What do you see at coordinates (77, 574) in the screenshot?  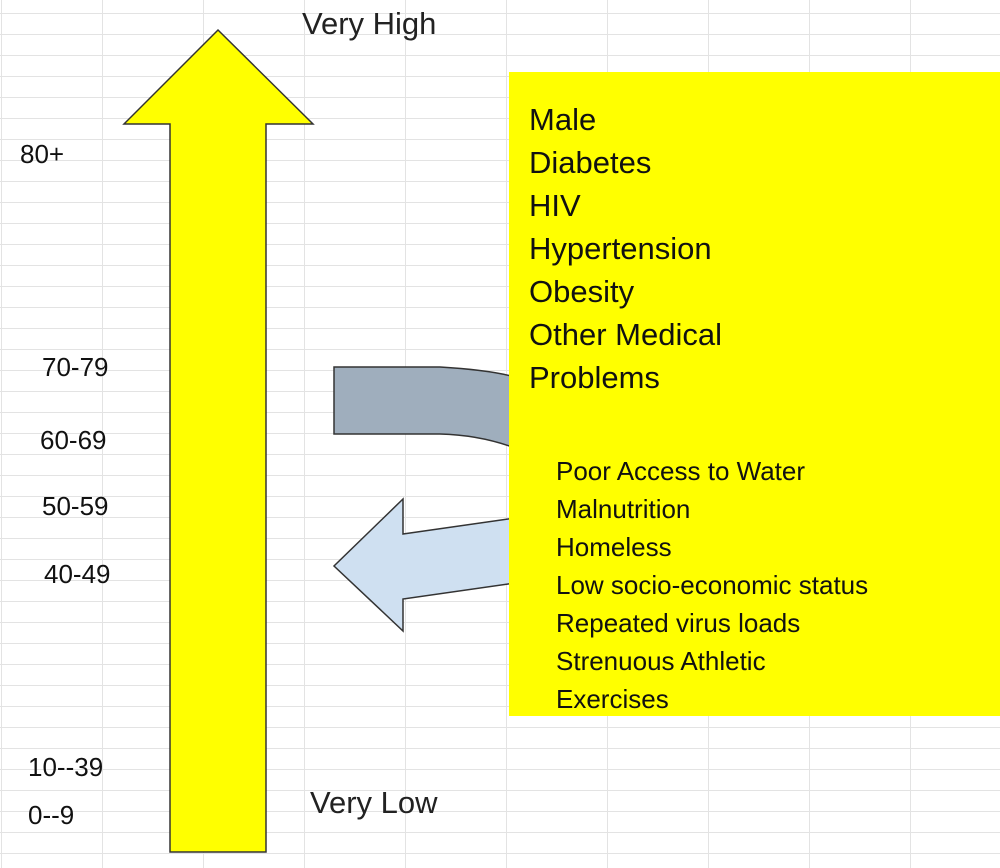 I see `age-group-label: 40-49` at bounding box center [77, 574].